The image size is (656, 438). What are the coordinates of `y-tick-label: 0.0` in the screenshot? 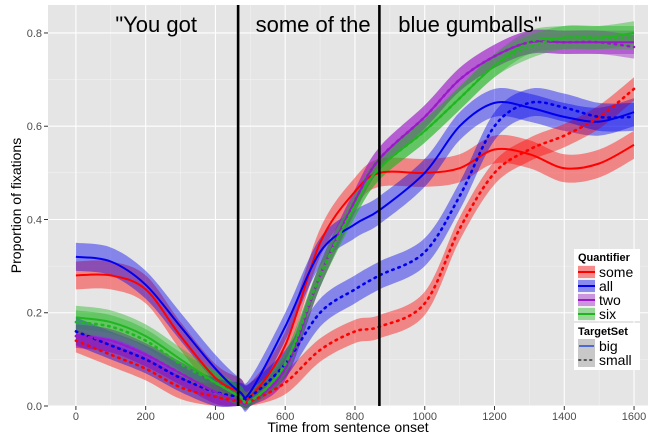 It's located at (34, 407).